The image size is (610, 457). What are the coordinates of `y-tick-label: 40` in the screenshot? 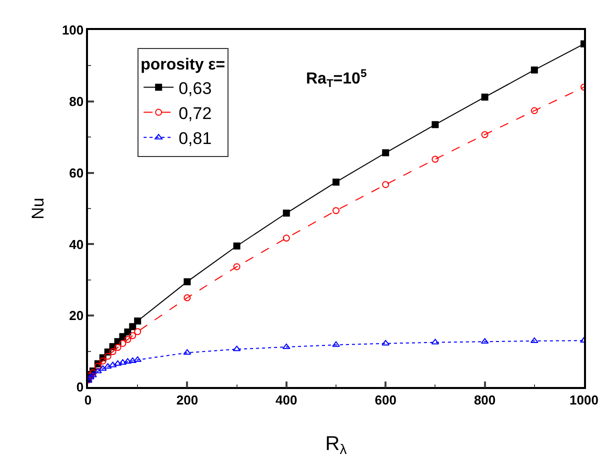 It's located at (76, 244).